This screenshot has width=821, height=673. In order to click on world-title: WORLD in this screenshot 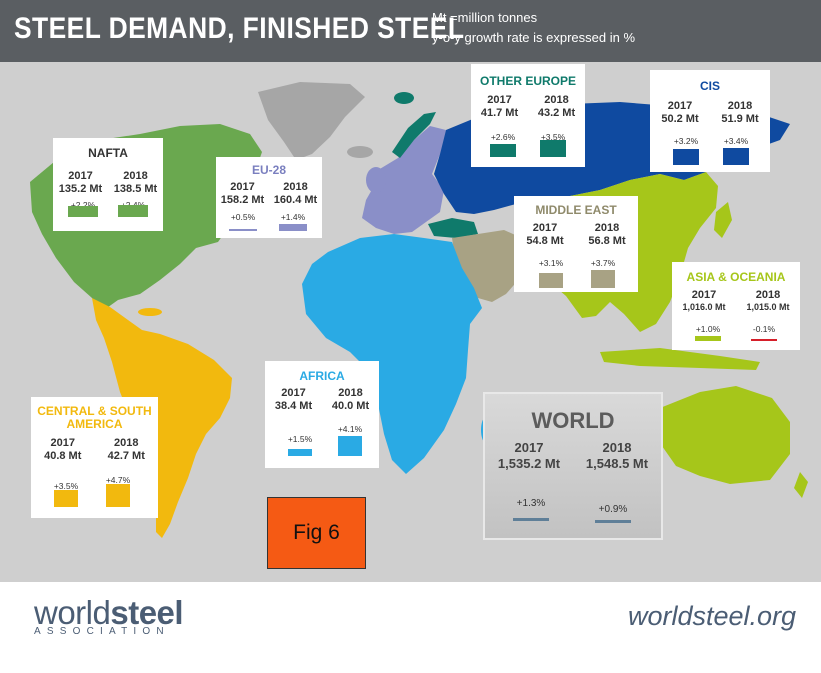, I will do `click(573, 420)`.